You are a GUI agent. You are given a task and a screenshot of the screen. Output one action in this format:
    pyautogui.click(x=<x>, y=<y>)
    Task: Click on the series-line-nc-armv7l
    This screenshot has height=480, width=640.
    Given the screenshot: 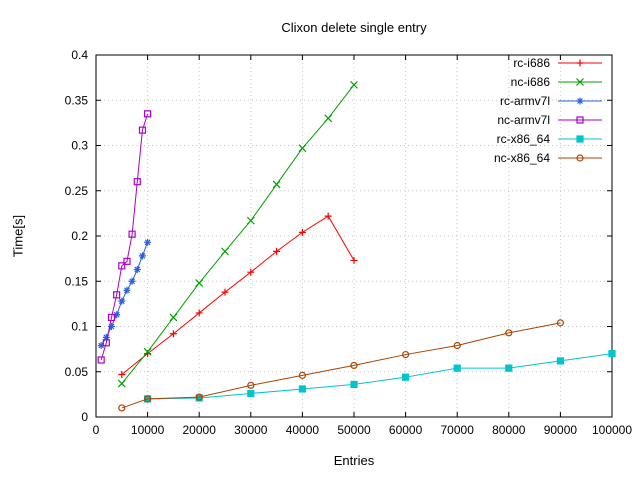 What is the action you would take?
    pyautogui.click(x=124, y=237)
    